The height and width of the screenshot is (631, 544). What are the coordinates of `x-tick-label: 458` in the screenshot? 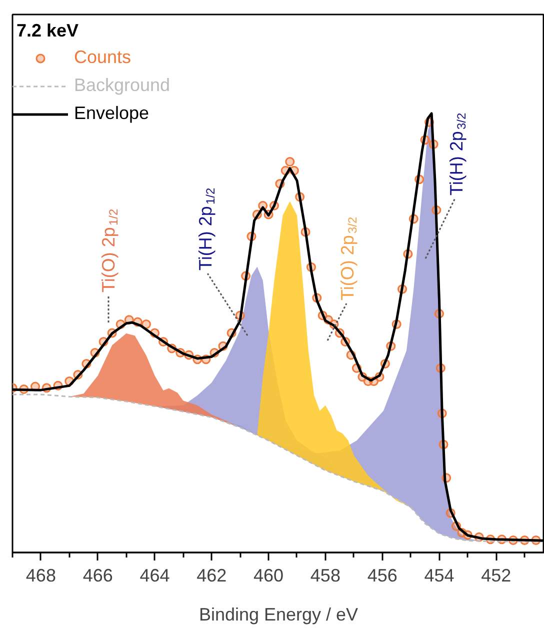 It's located at (325, 576).